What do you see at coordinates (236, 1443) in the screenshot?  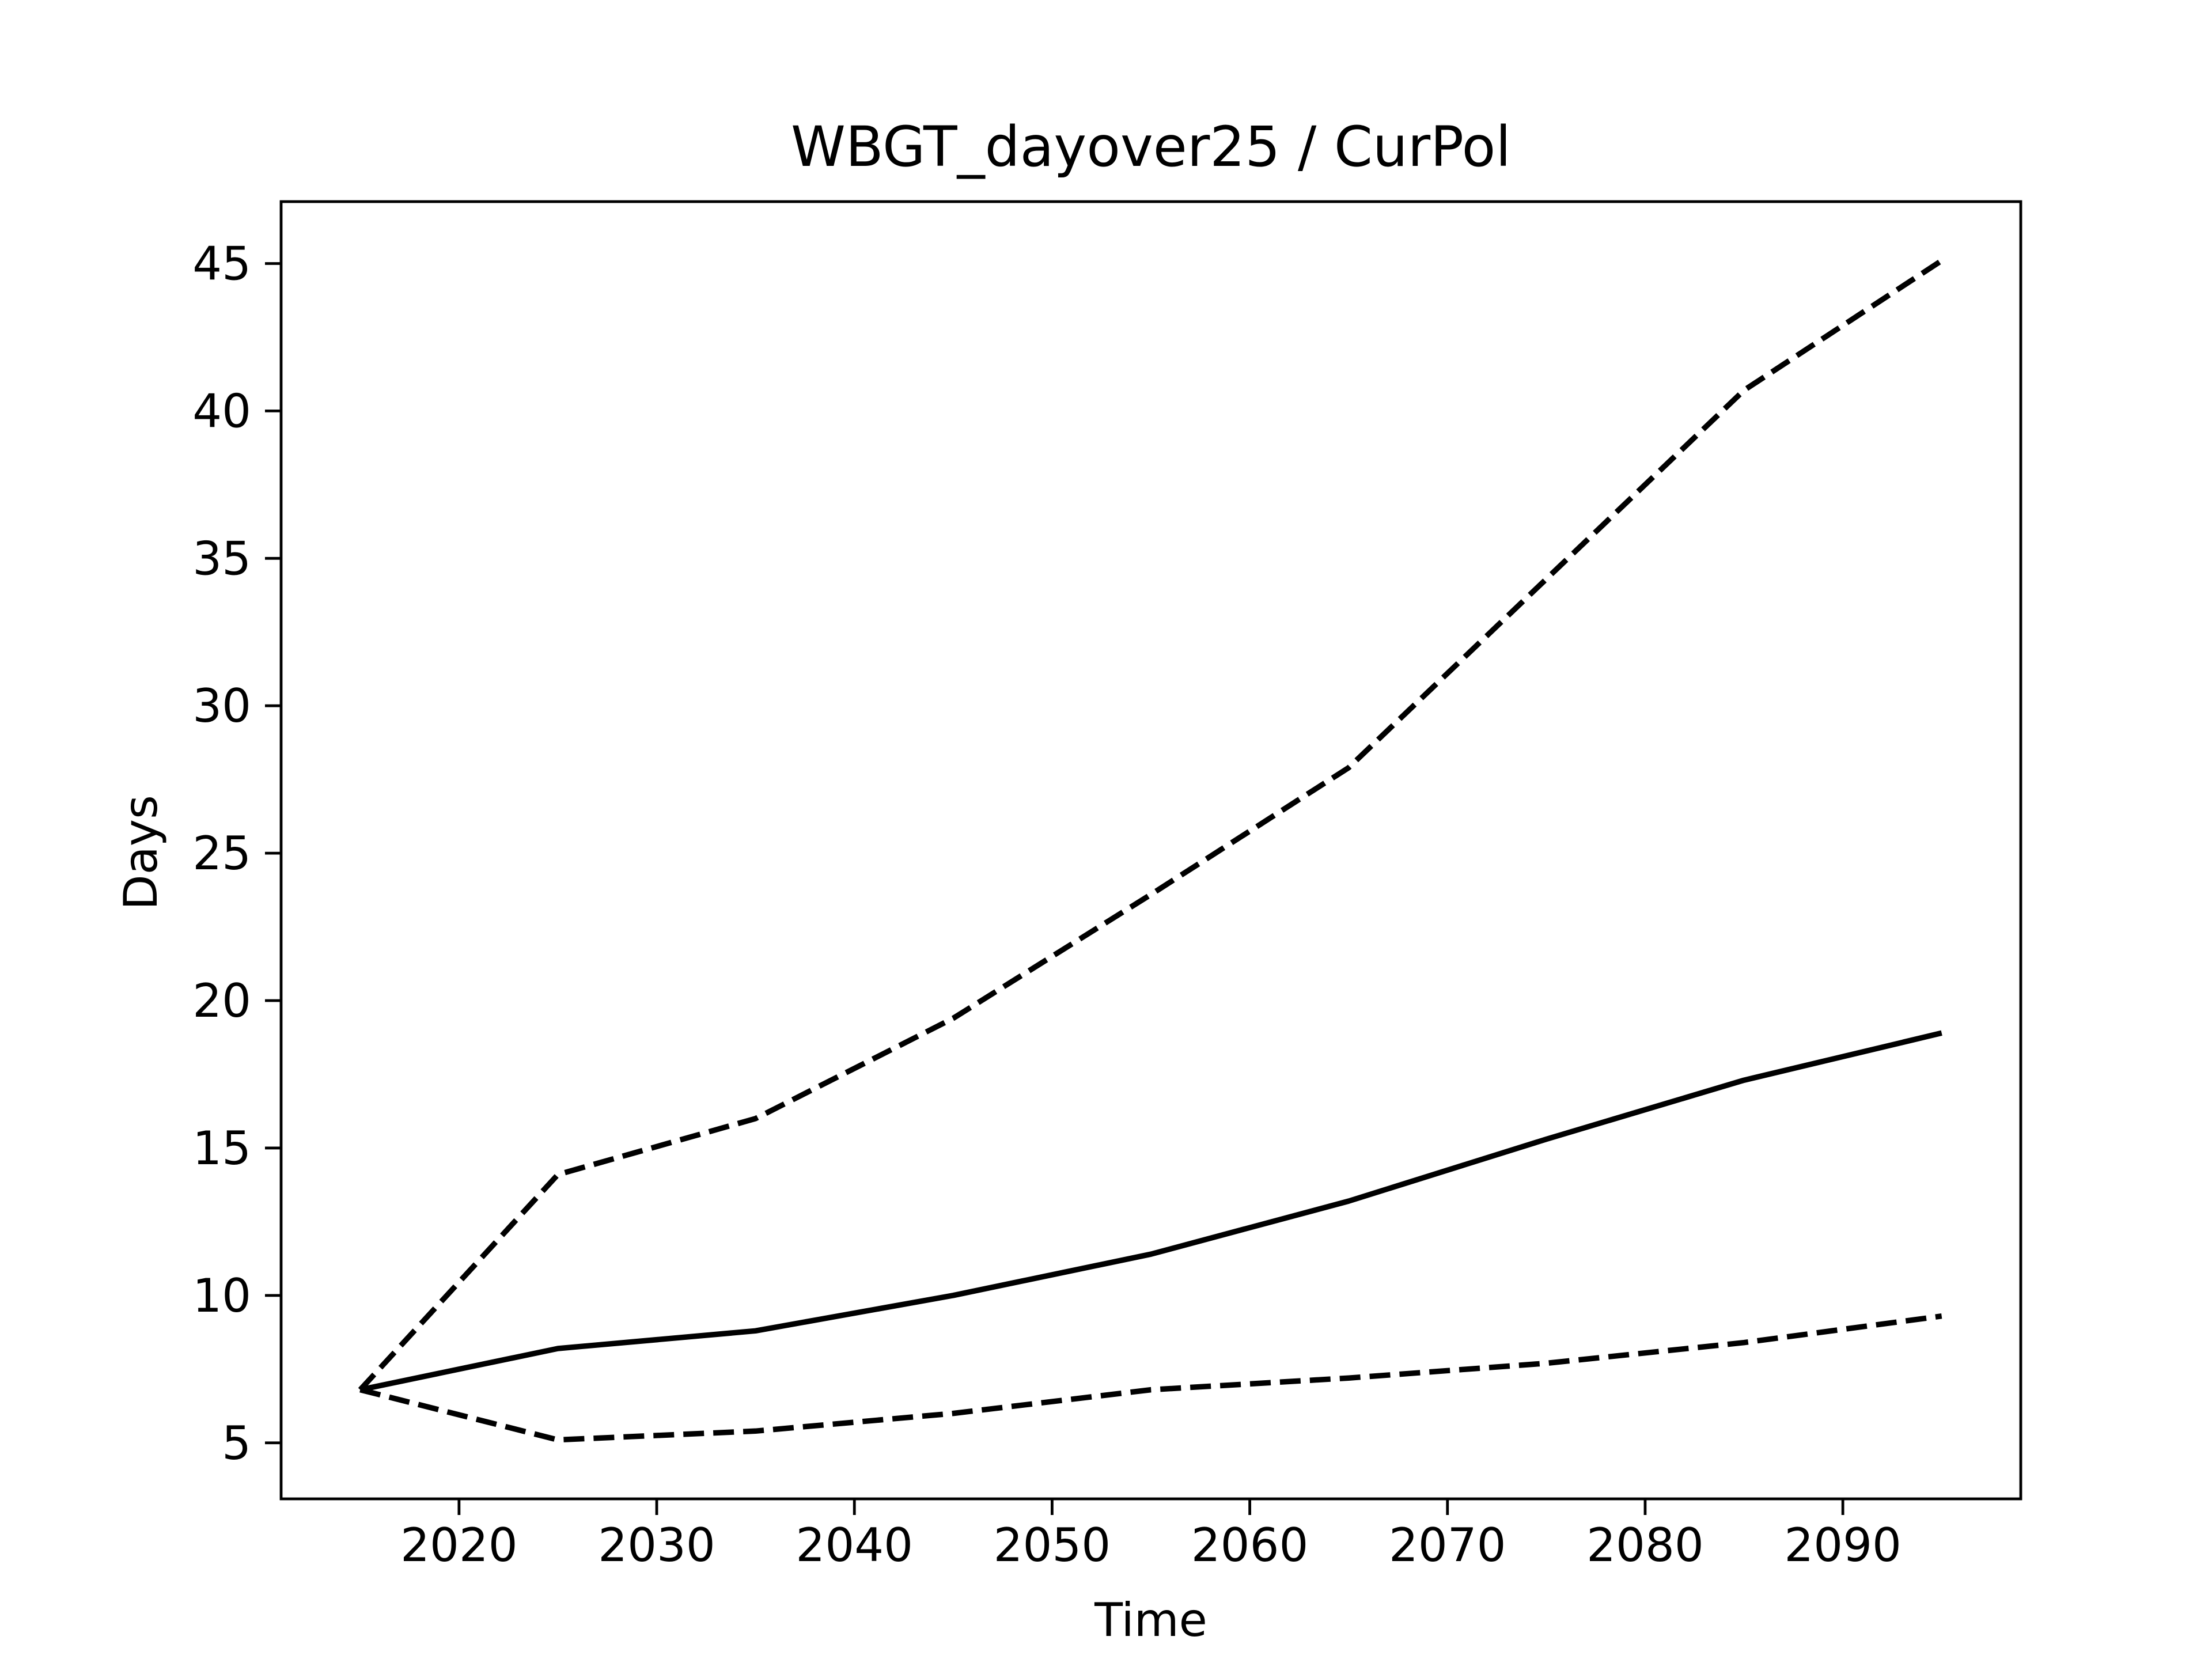 I see `y-tick-label-5: 5` at bounding box center [236, 1443].